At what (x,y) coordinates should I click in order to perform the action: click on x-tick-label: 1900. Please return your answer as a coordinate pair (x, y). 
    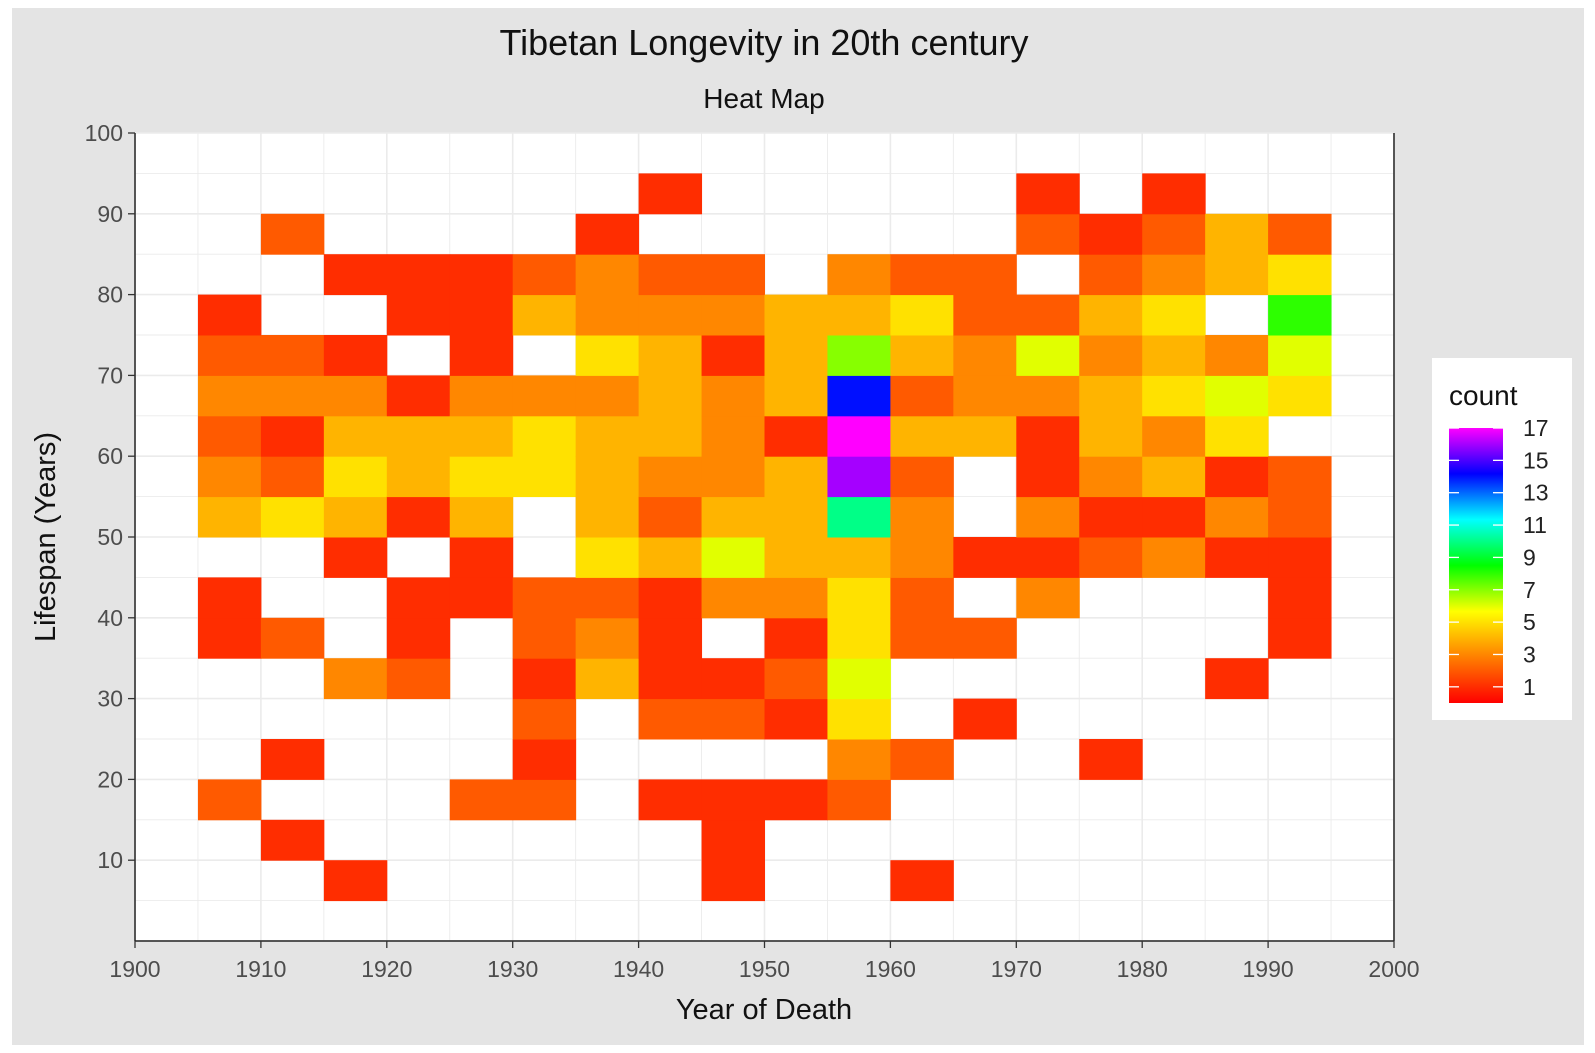
    Looking at the image, I should click on (134, 969).